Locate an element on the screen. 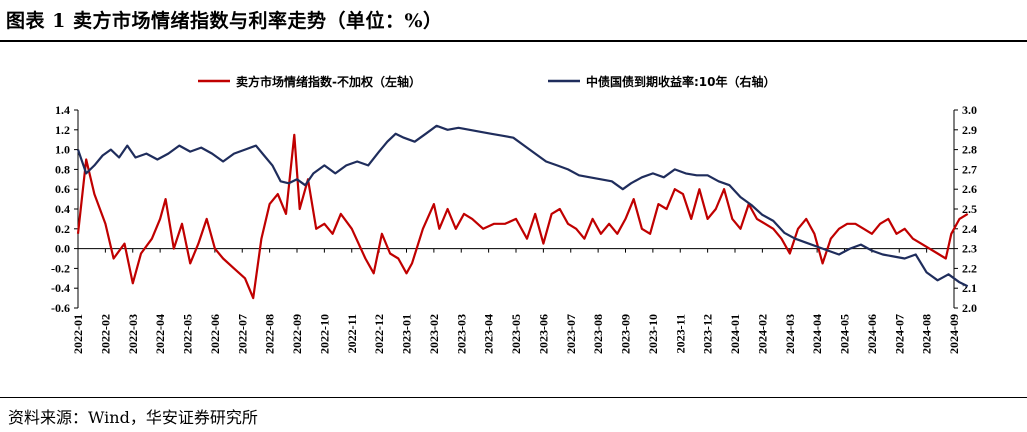 The image size is (1027, 432). right-tick-label: 2.2 is located at coordinates (969, 268).